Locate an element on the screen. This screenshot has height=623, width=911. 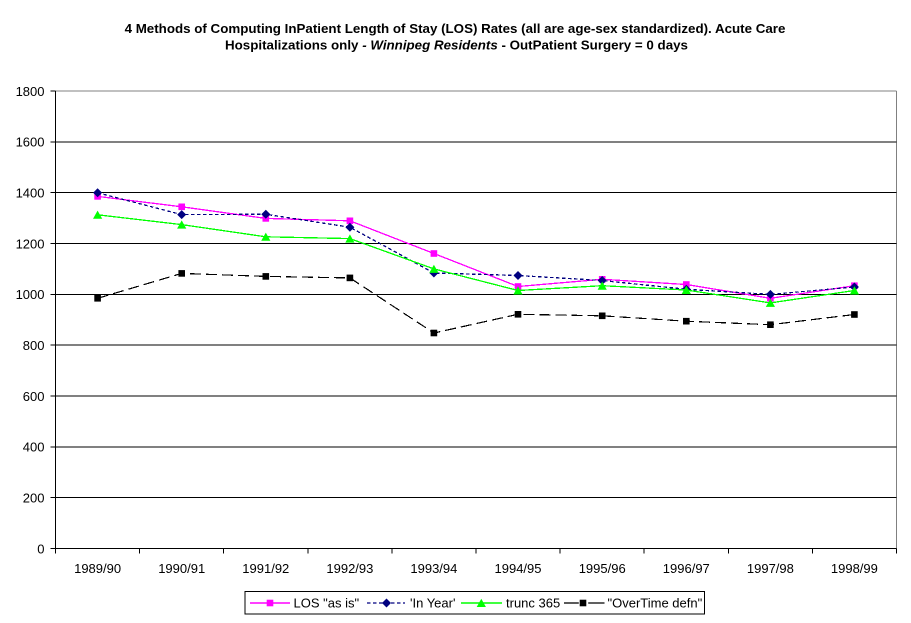
svg-text: 800 is located at coordinates (34, 345).